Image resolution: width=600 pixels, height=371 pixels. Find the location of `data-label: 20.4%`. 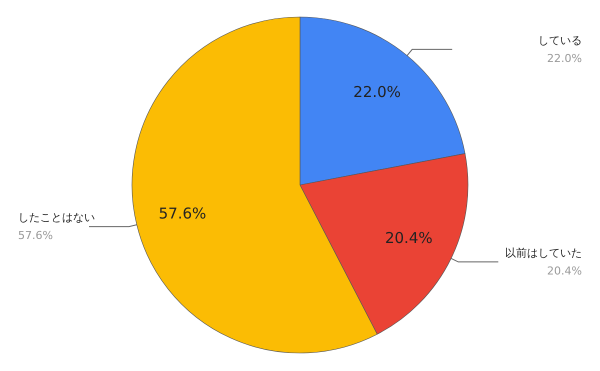

data-label: 20.4% is located at coordinates (564, 271).